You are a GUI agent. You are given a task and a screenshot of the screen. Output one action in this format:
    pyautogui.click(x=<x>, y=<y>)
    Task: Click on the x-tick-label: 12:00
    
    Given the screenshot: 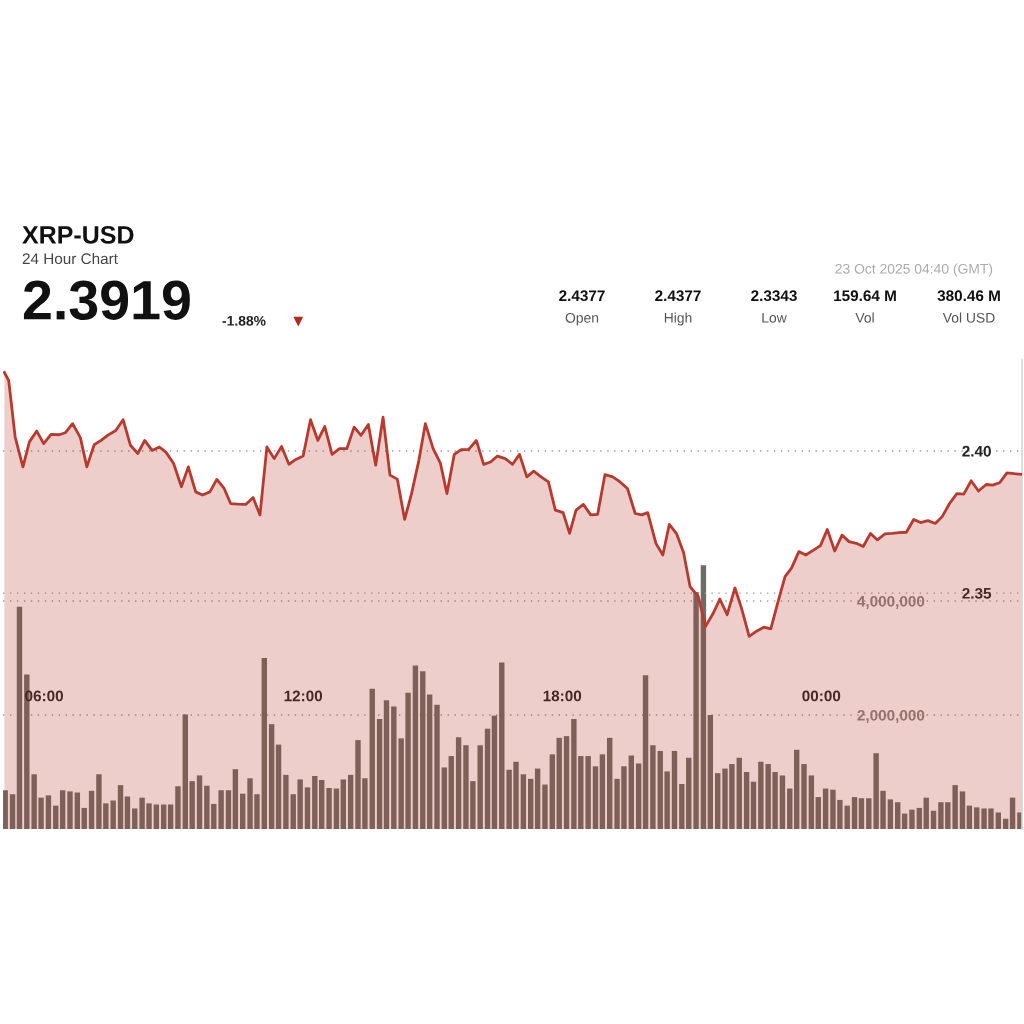 What is the action you would take?
    pyautogui.click(x=303, y=696)
    